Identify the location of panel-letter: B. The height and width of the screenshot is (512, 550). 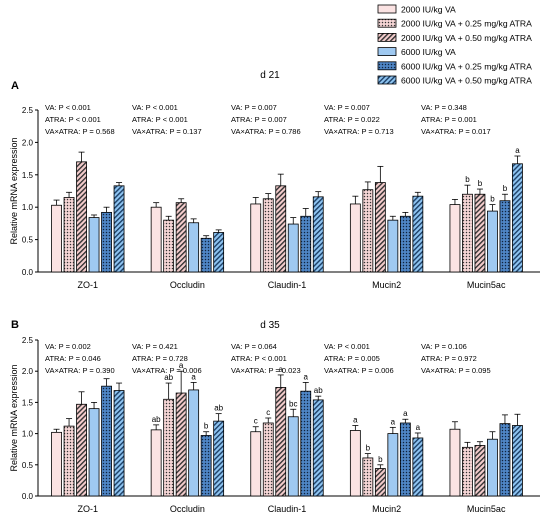
(15, 325).